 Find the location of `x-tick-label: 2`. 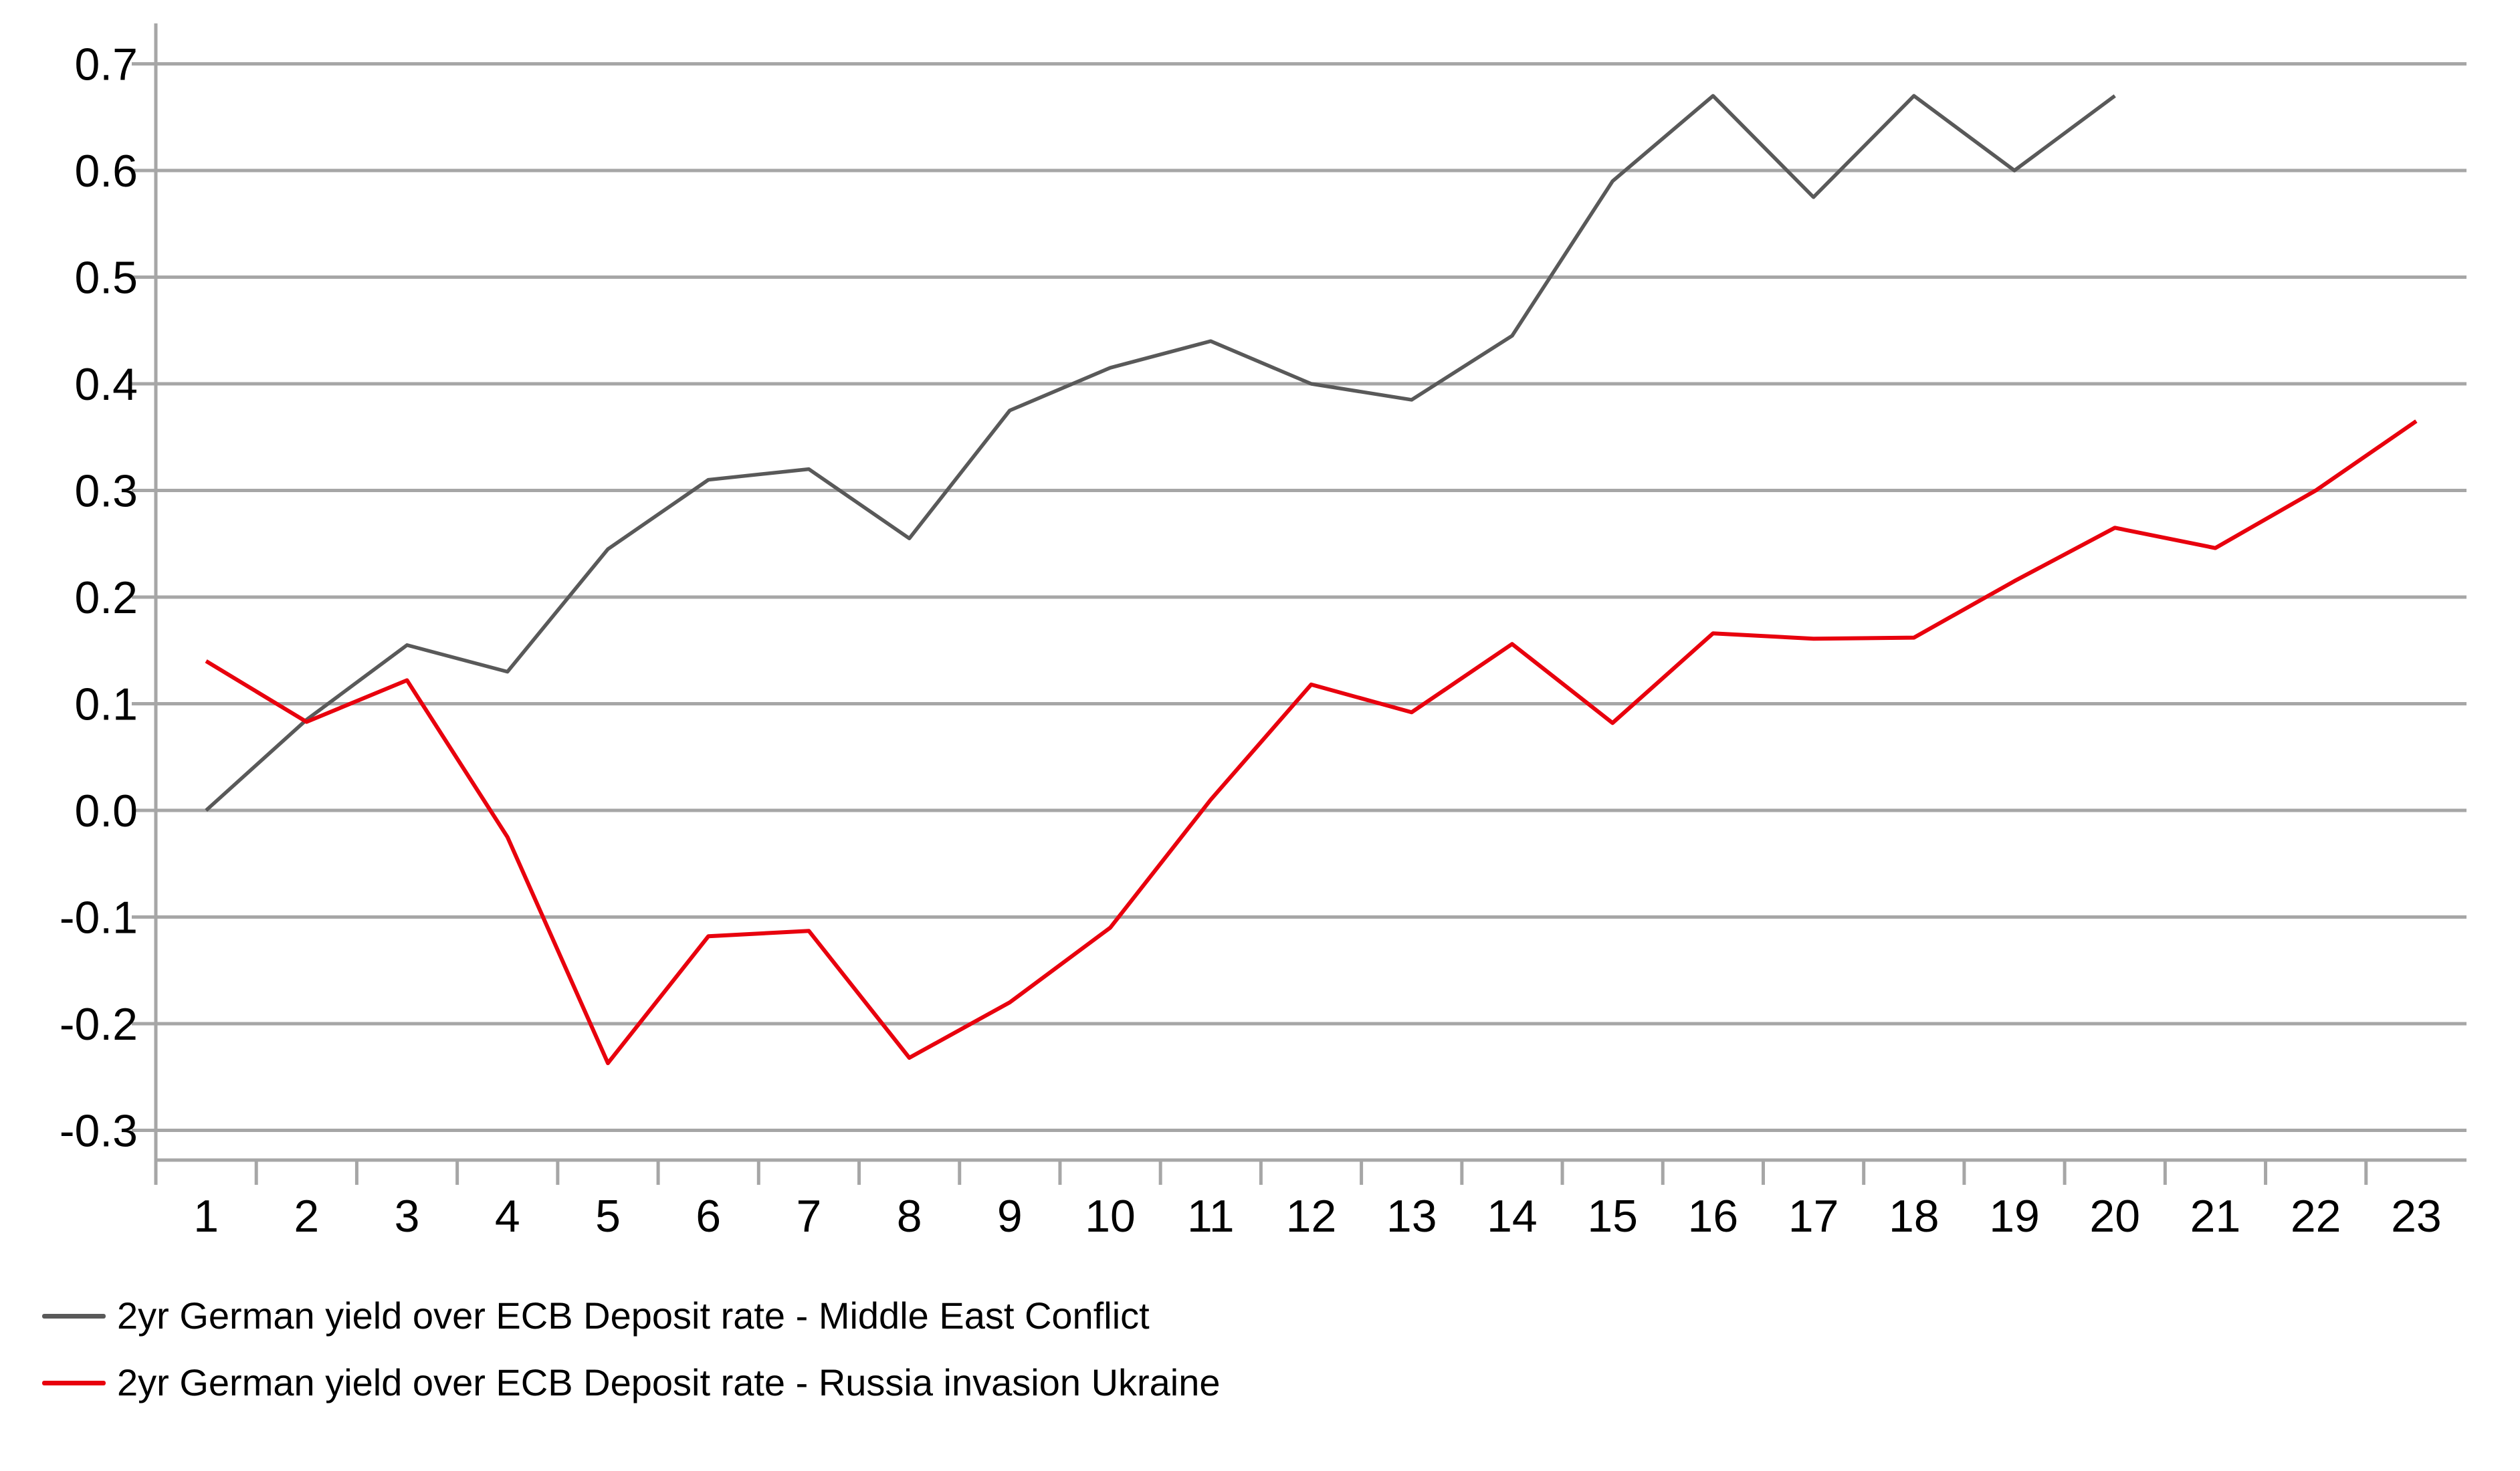

x-tick-label: 2 is located at coordinates (306, 1216).